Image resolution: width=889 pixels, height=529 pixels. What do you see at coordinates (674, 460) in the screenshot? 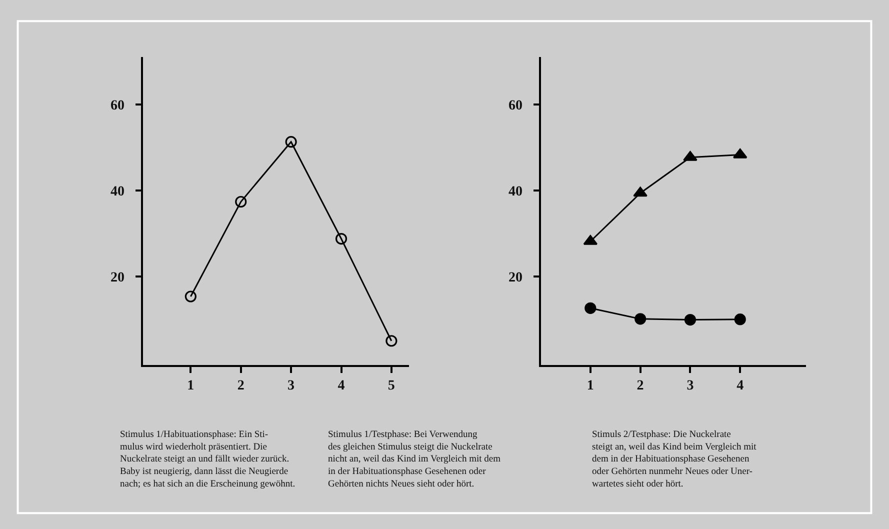
I see `text: Stimuls 2/Testphase: Die Nuckelrate steigt an, weil das Kind beim Vergleich mit dem in der Habituationsphase Gesehenen oder Gehörten nunmehr Neues oder Uner- wartetes sieht oder hört.` at bounding box center [674, 460].